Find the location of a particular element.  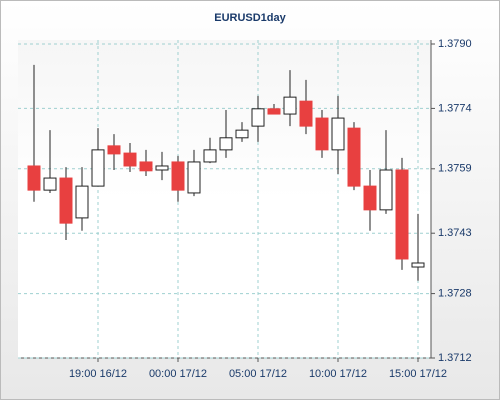

x-tick-label: 05:00 17/12 is located at coordinates (258, 374).